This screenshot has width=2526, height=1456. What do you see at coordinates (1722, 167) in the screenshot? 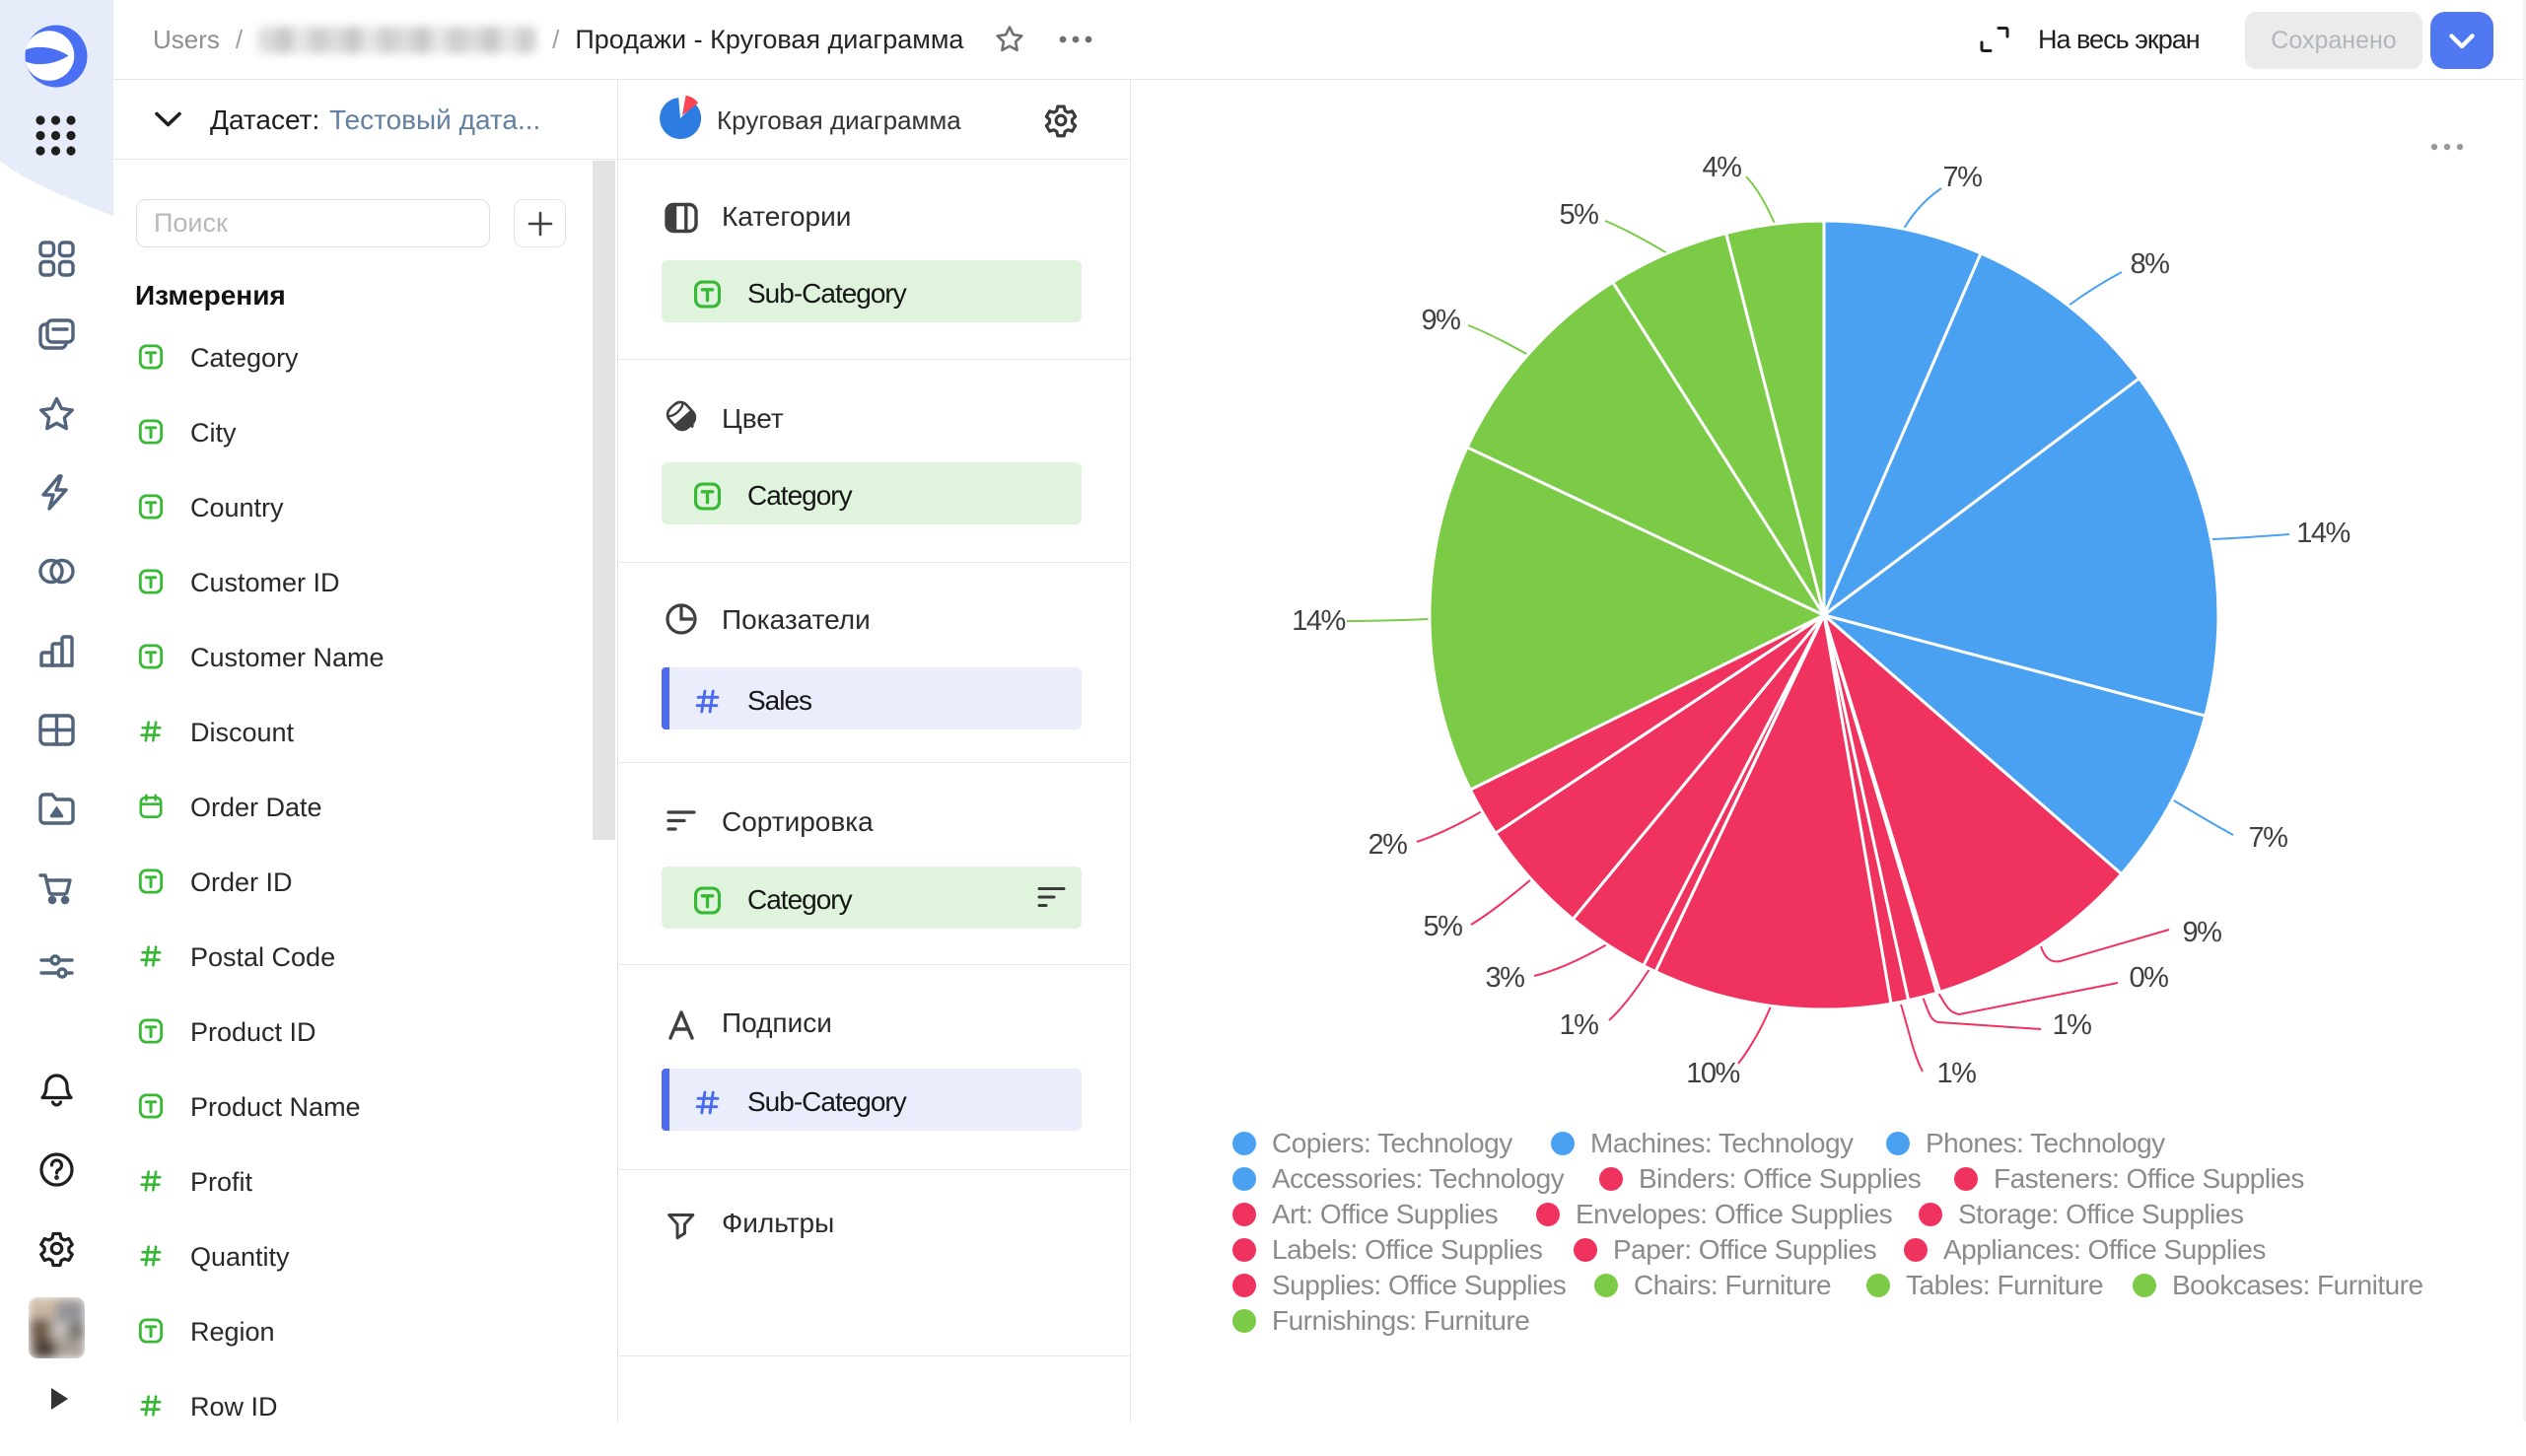
I see `svg-text: 4%` at bounding box center [1722, 167].